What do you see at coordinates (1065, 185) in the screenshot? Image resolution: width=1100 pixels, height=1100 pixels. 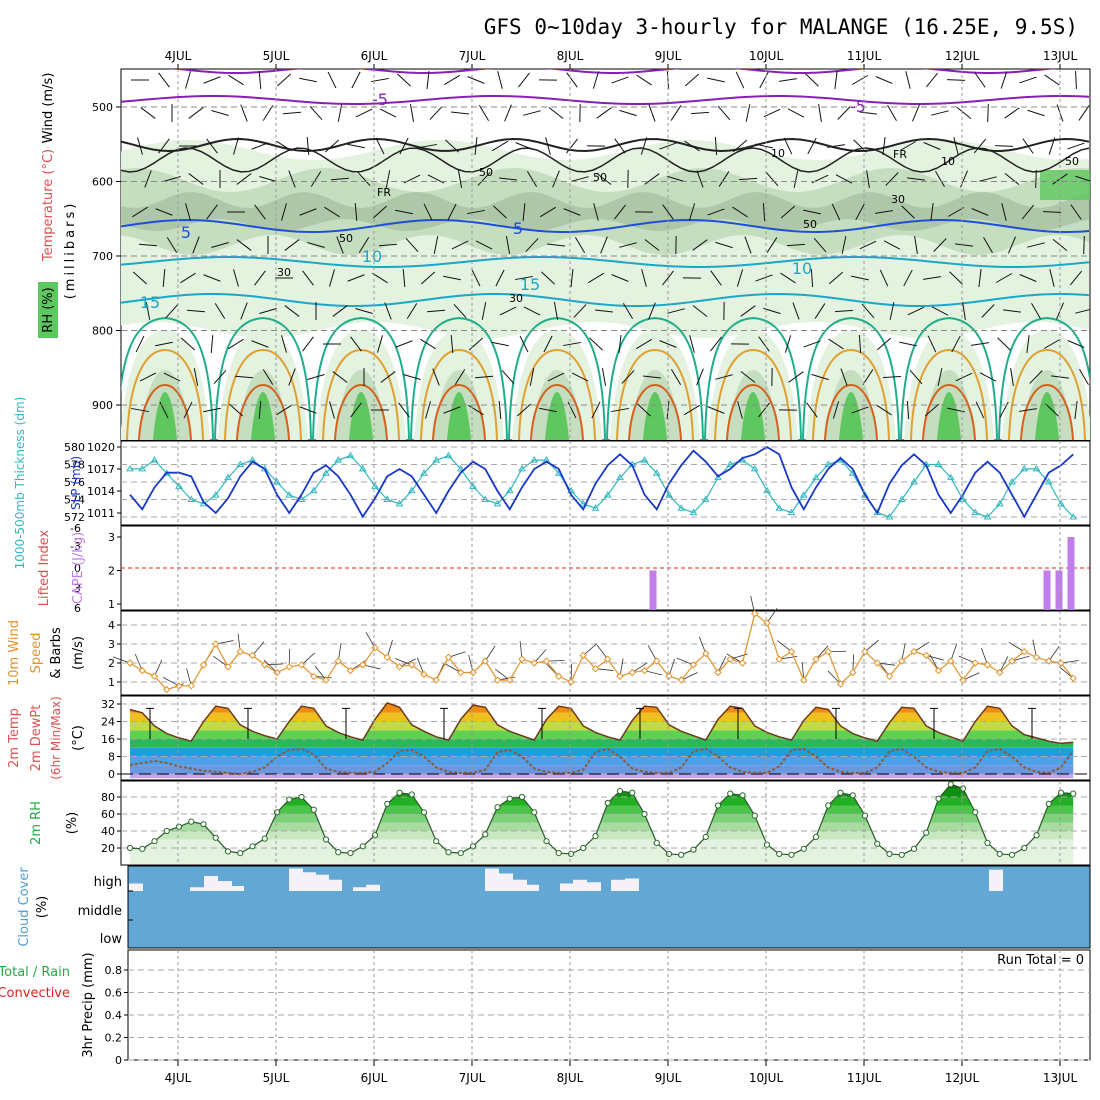 I see `rh-patch-green` at bounding box center [1065, 185].